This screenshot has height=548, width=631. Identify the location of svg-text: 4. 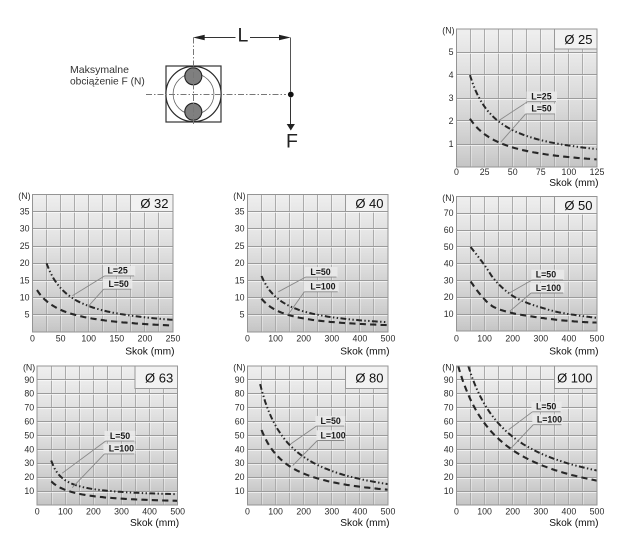
(451, 75).